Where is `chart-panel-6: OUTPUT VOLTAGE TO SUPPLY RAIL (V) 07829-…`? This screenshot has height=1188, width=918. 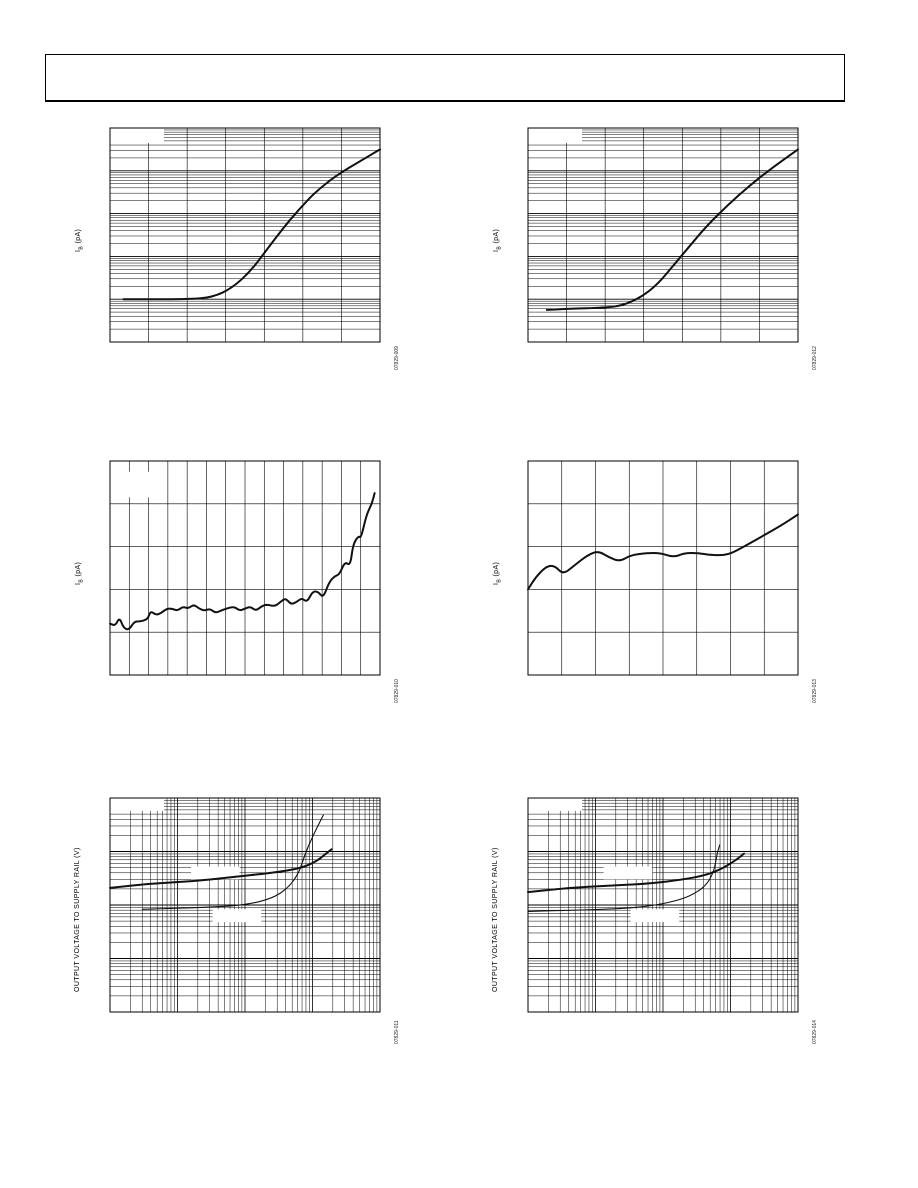 chart-panel-6: OUTPUT VOLTAGE TO SUPPLY RAIL (V) 07829-… is located at coordinates (653, 937).